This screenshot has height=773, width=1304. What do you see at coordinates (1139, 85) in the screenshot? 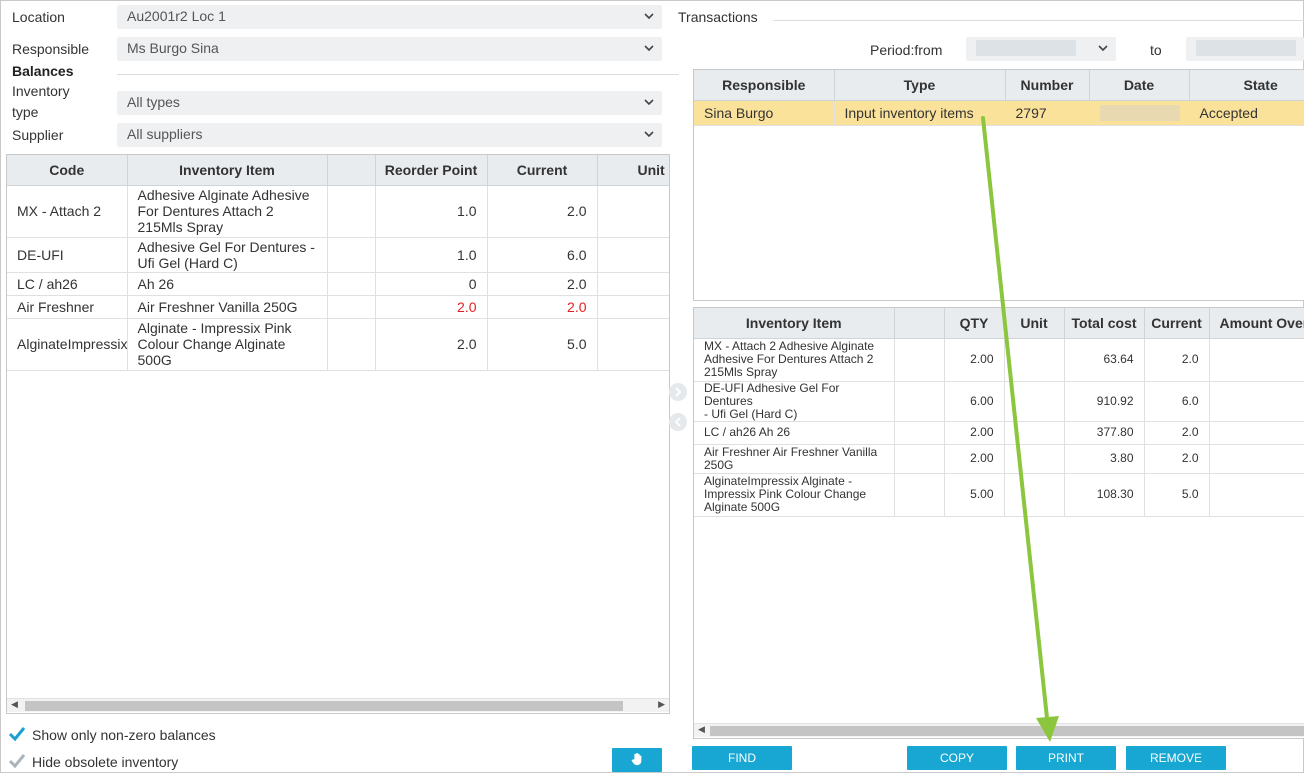
I see `col-date: Date` at bounding box center [1139, 85].